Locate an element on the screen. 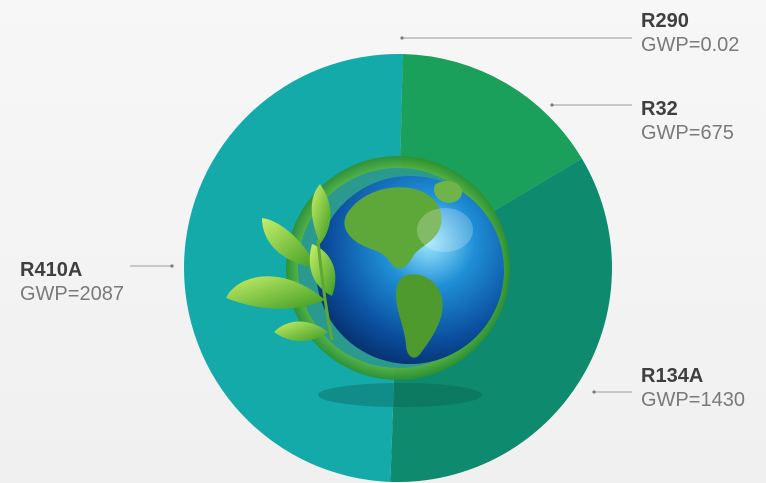 The height and width of the screenshot is (483, 766). continent-south-america is located at coordinates (419, 316).